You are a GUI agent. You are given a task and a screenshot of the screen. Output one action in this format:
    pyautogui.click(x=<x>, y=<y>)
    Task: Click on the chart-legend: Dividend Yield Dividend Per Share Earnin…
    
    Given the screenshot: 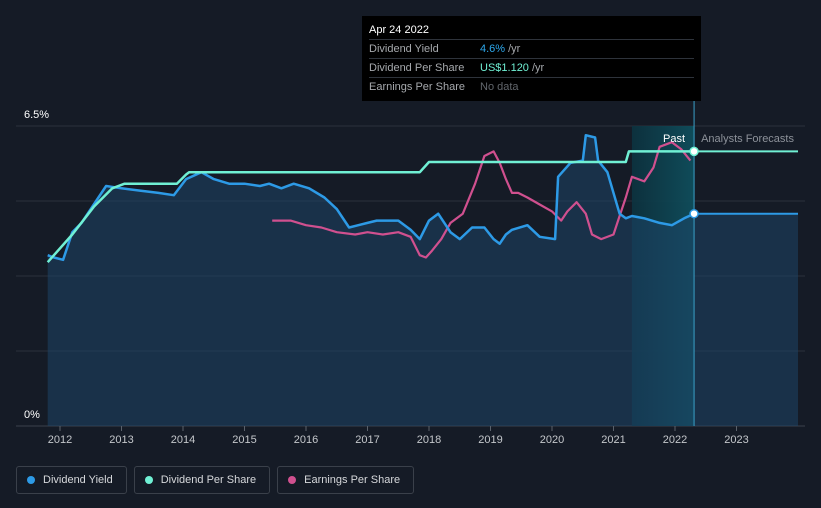 What is the action you would take?
    pyautogui.click(x=215, y=480)
    